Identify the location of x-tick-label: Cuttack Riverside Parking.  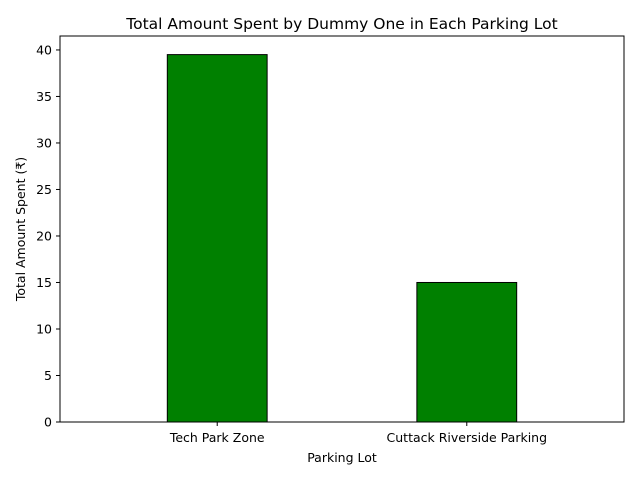
(467, 437).